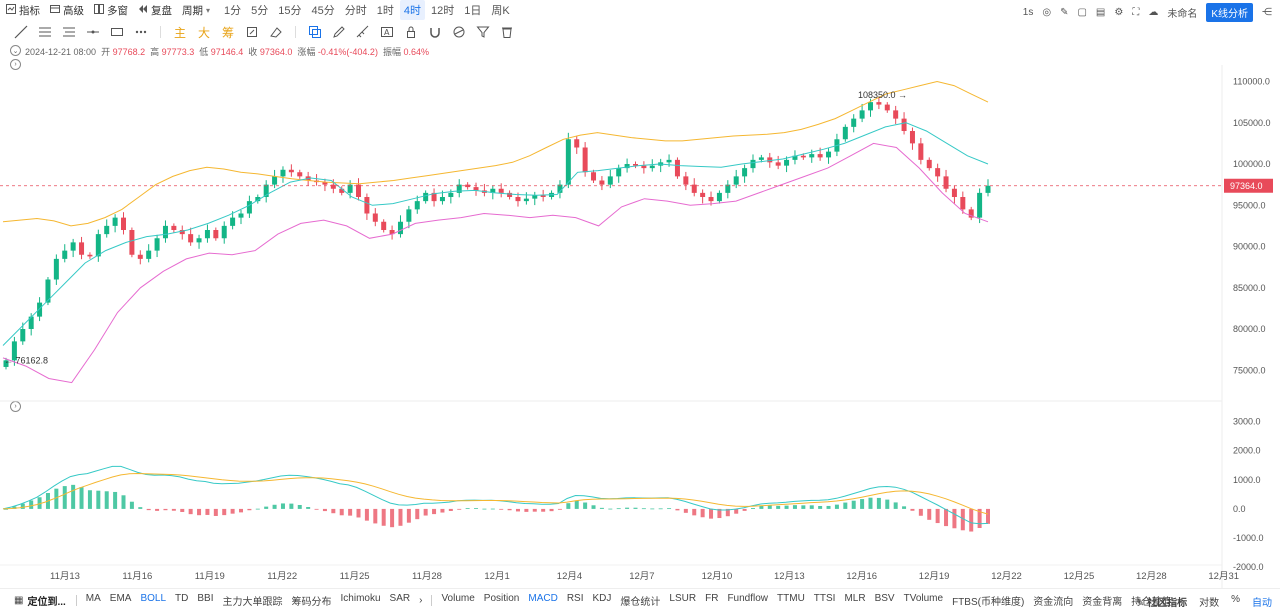  What do you see at coordinates (500, 11) in the screenshot?
I see `period-9: 周K` at bounding box center [500, 11].